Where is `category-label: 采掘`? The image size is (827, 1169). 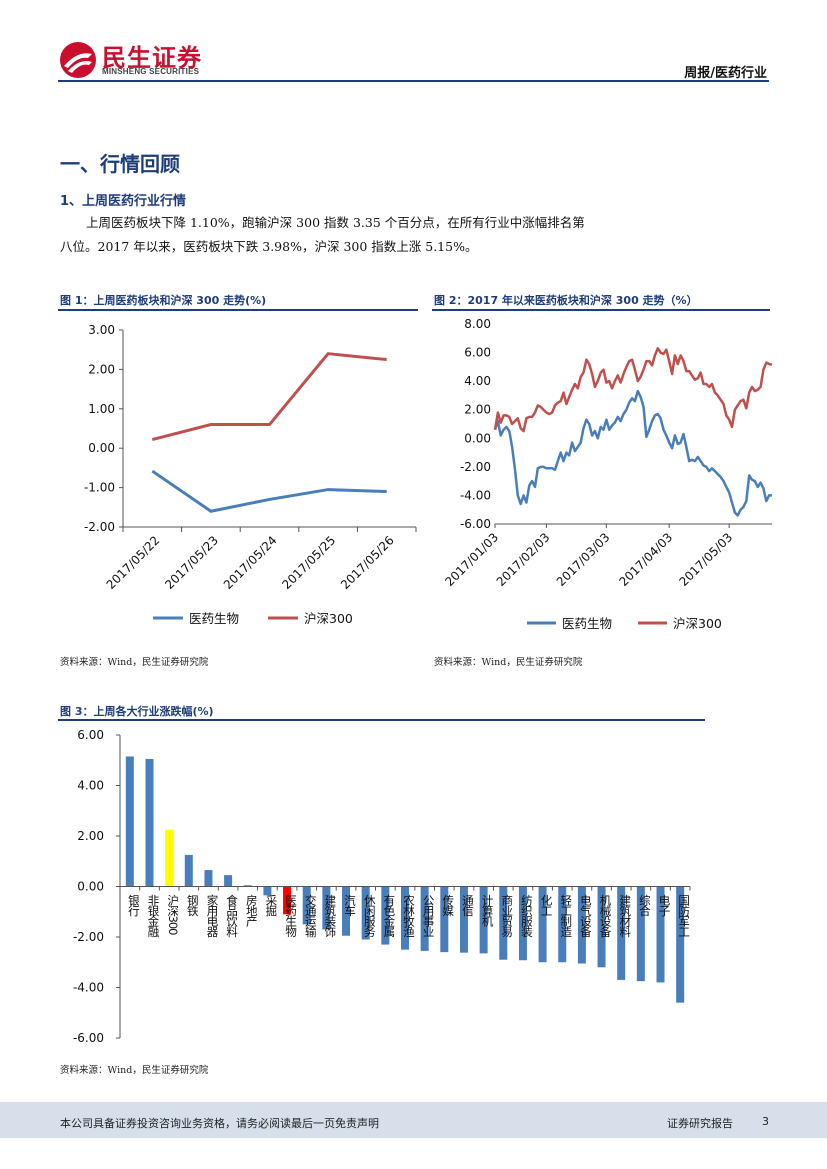
category-label: 采掘 is located at coordinates (271, 906).